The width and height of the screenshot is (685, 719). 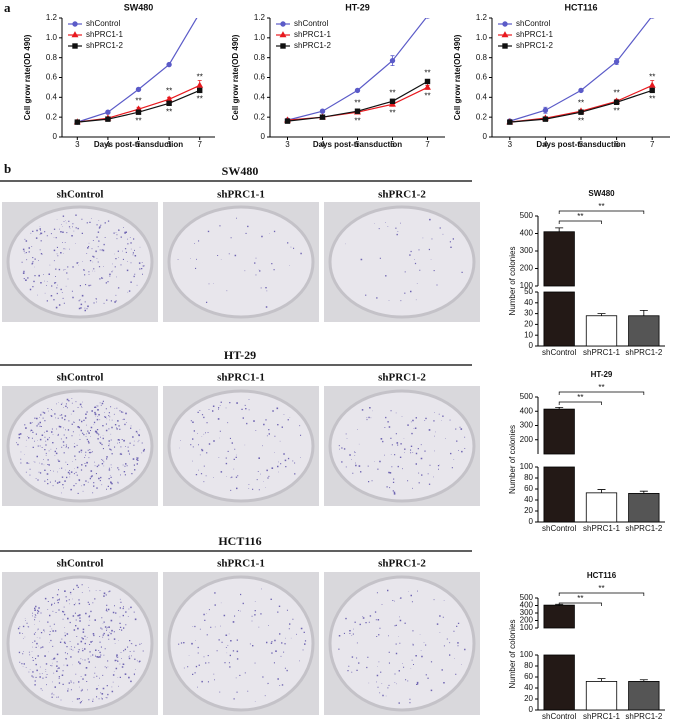 What do you see at coordinates (240, 355) in the screenshot?
I see `section-title: HT-29` at bounding box center [240, 355].